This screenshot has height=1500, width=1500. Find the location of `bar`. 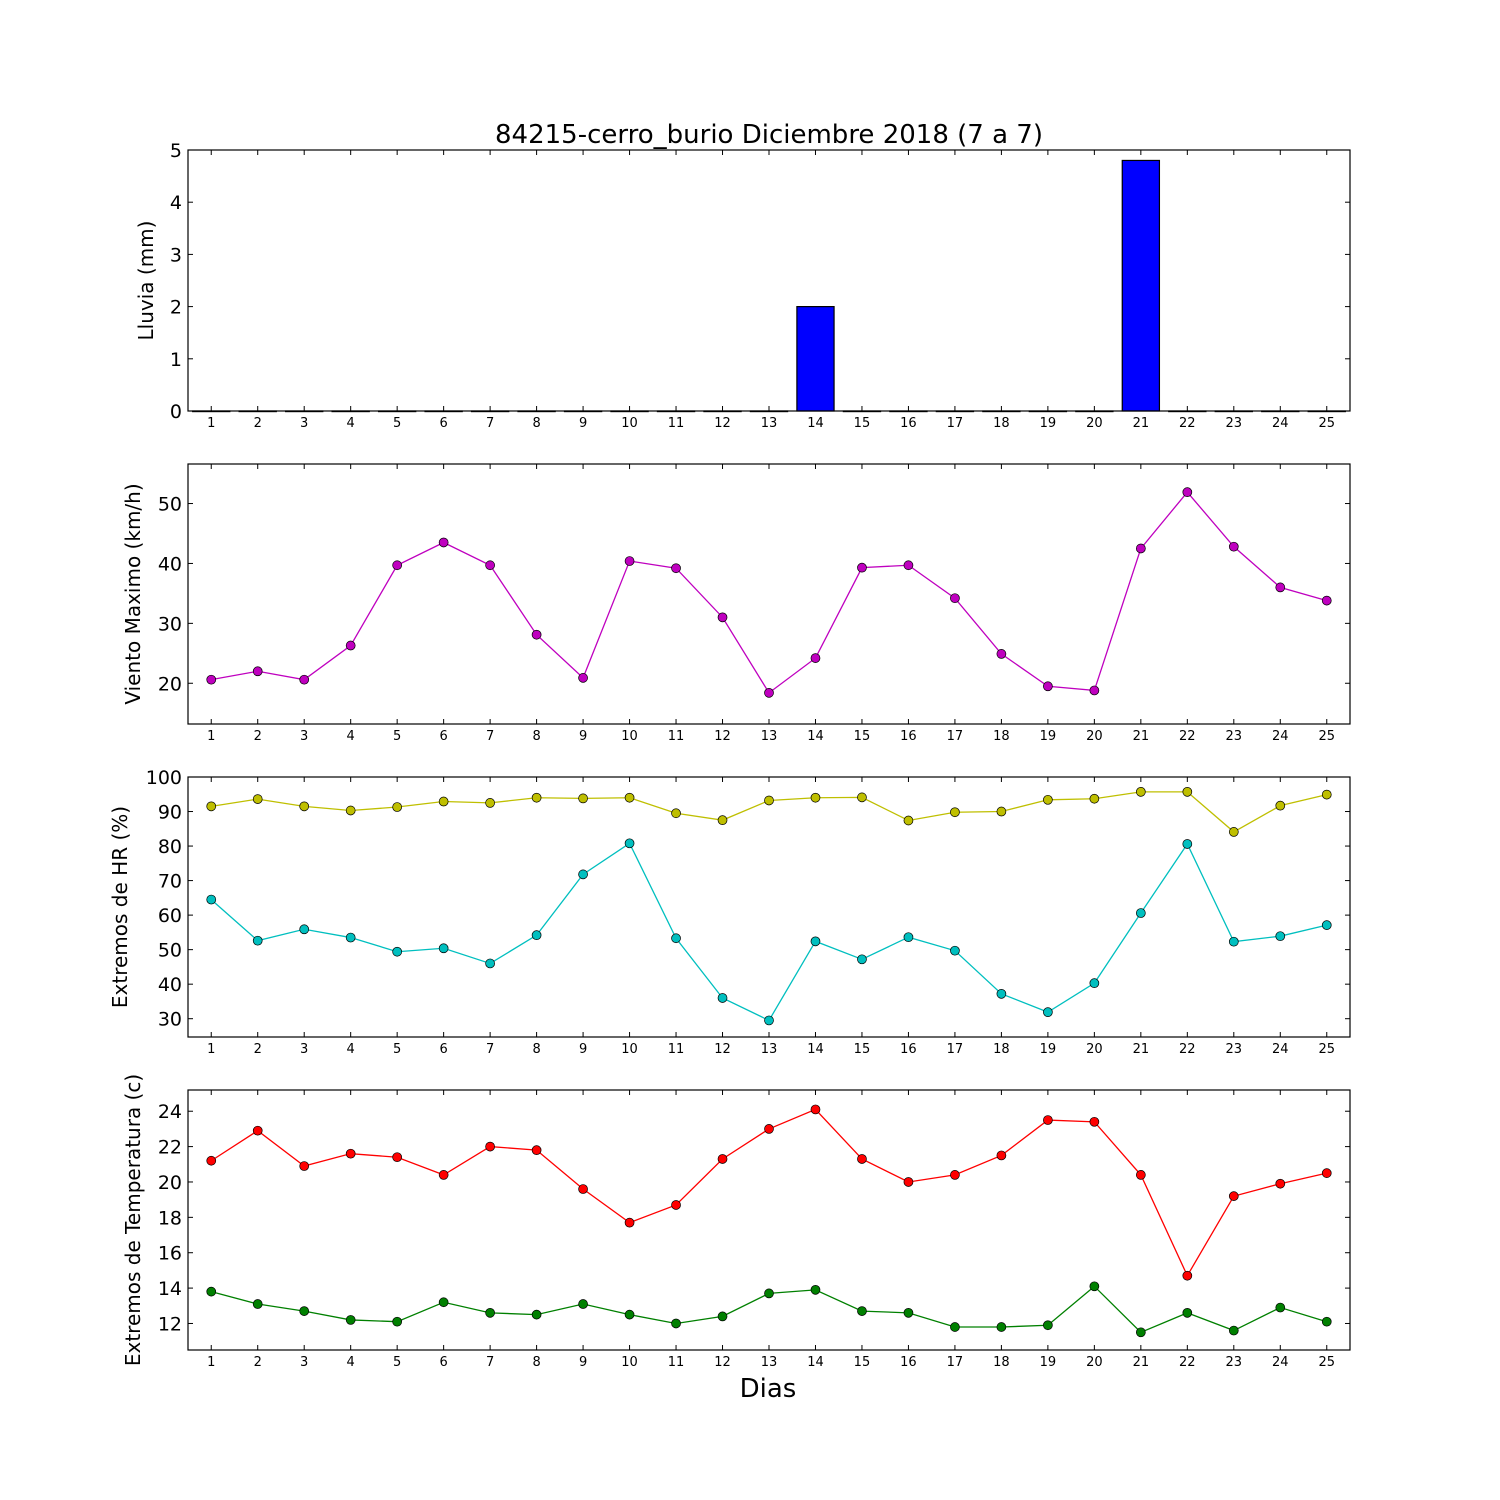

bar is located at coordinates (815, 359).